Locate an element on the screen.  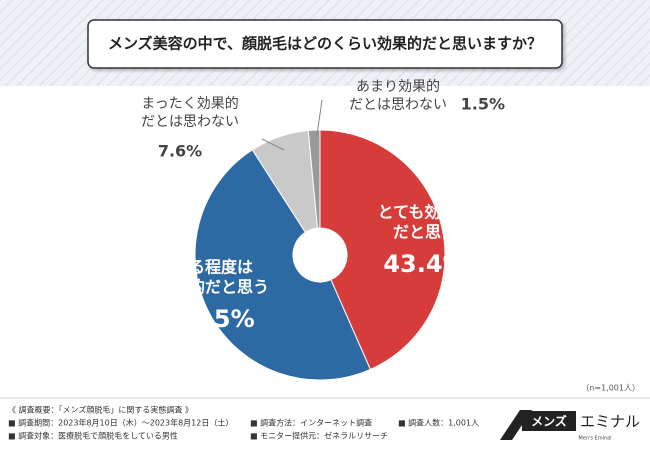
value-label: 47.5% is located at coordinates (212, 319).